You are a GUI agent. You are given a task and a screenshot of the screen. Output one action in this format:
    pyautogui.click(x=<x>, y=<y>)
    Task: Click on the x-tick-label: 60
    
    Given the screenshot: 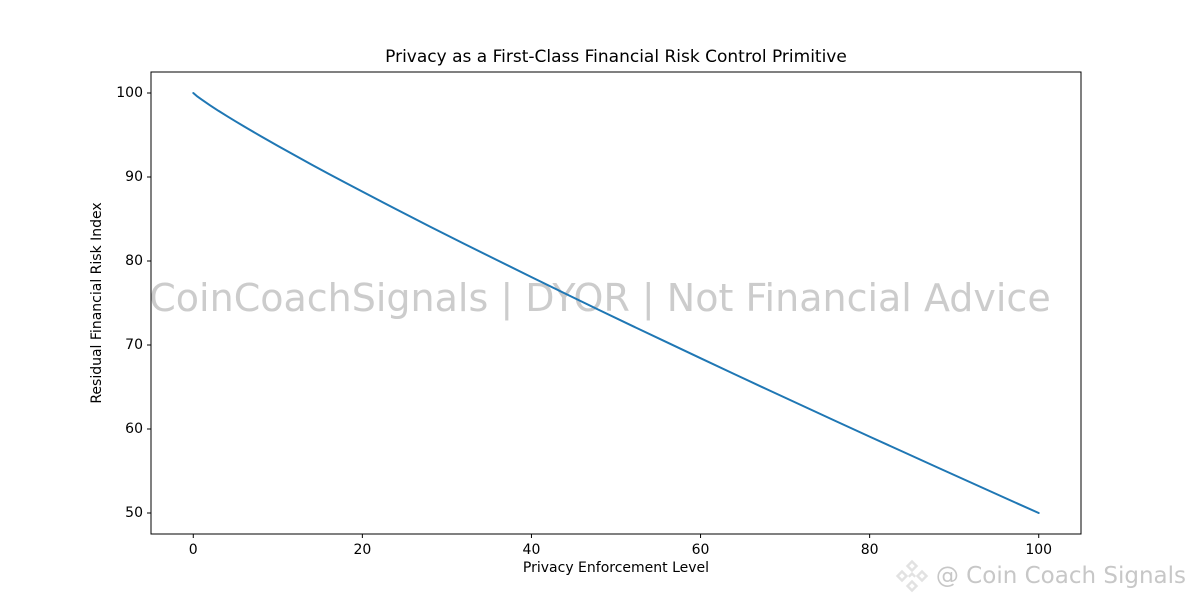 What is the action you would take?
    pyautogui.click(x=700, y=550)
    